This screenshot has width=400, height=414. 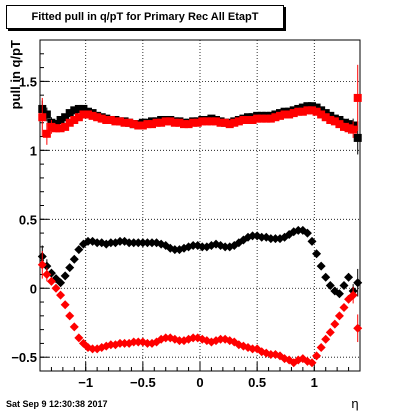 I want to click on y-tick-label: −0.5, so click(x=24, y=357).